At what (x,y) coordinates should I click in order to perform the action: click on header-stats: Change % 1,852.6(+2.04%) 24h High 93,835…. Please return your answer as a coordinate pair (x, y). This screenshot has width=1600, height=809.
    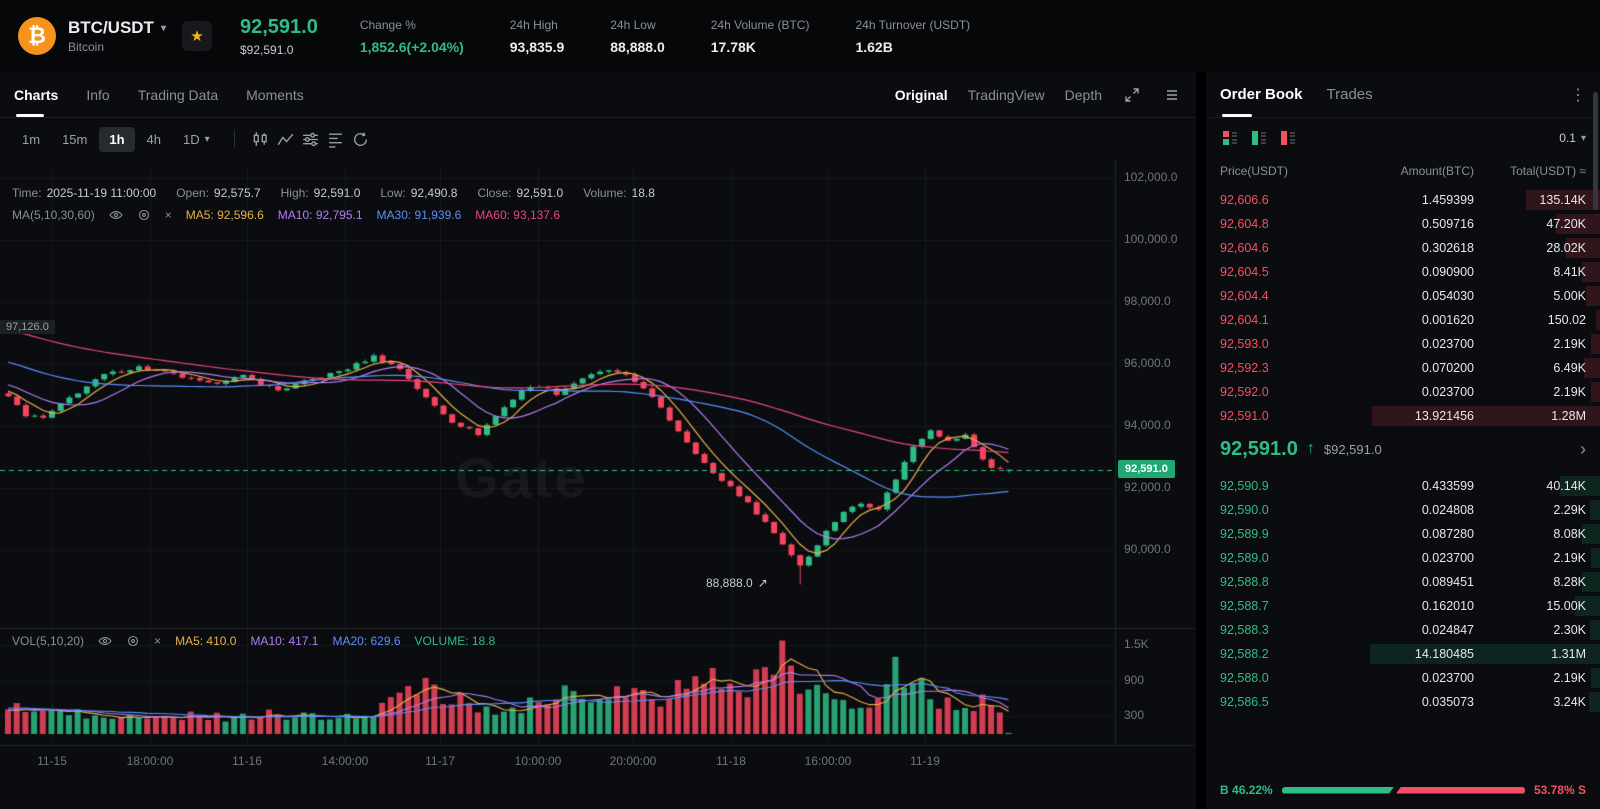
    Looking at the image, I should click on (665, 36).